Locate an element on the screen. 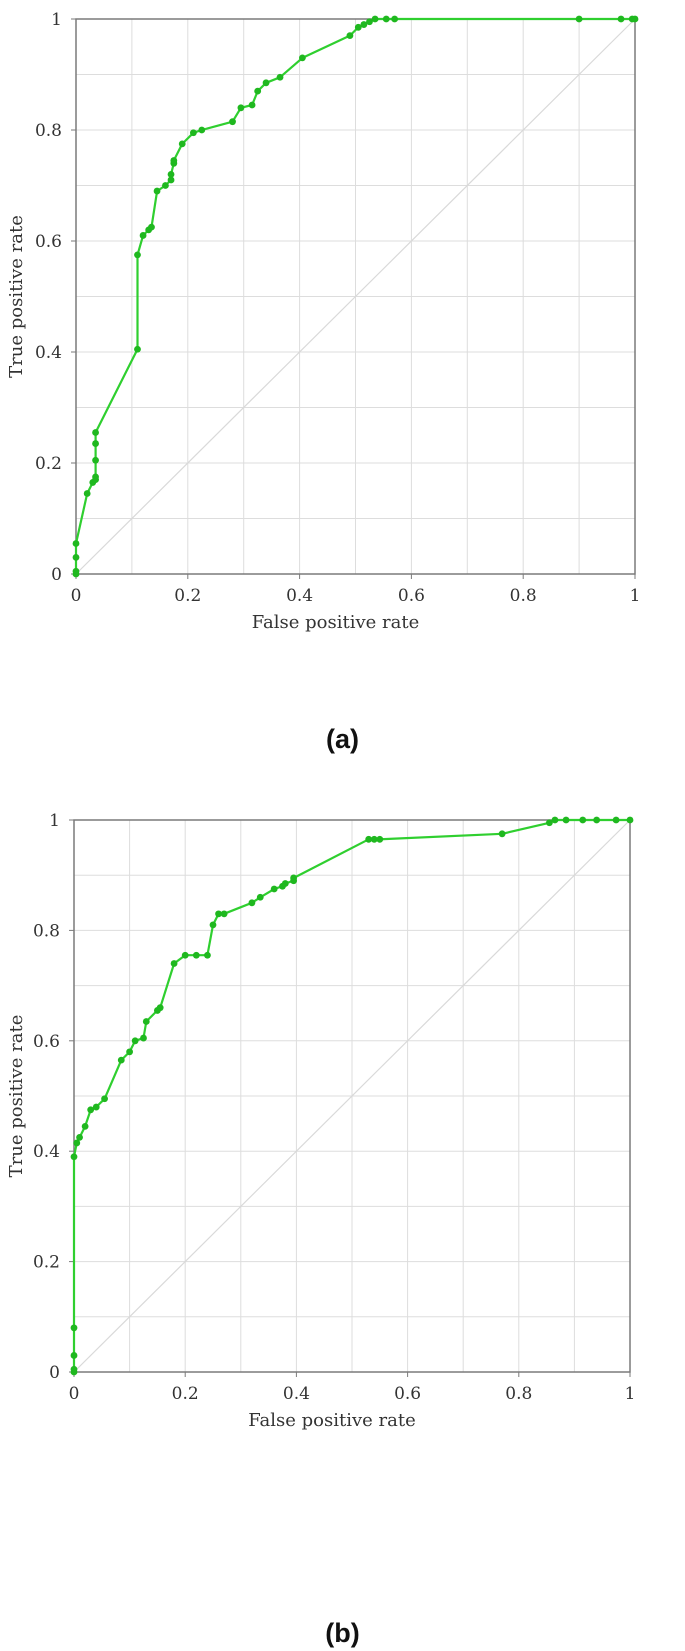  y-tick-label: 1 is located at coordinates (56, 20).